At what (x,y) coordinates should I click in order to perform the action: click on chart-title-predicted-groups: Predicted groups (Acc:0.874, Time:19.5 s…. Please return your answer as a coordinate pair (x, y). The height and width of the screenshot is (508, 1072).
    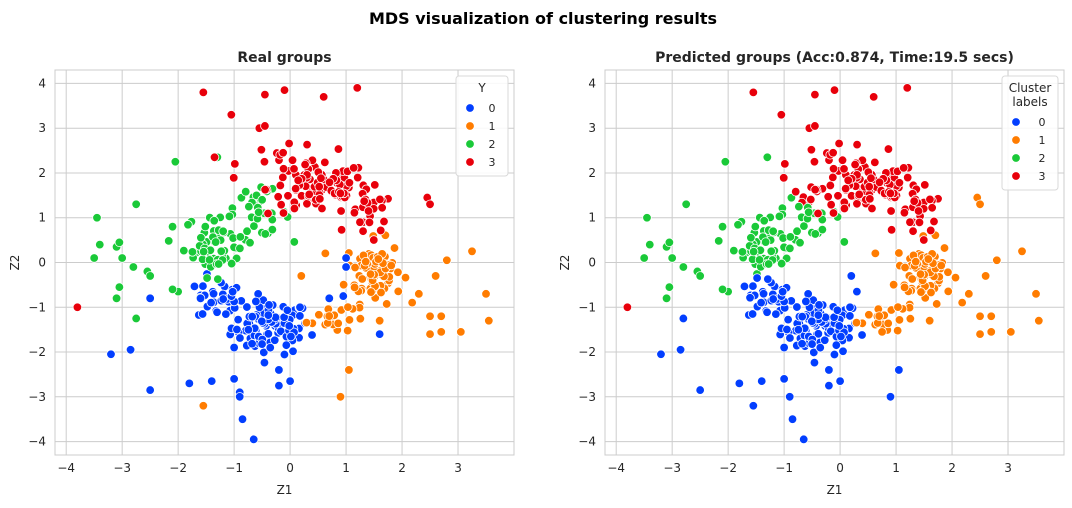
    Looking at the image, I should click on (834, 58).